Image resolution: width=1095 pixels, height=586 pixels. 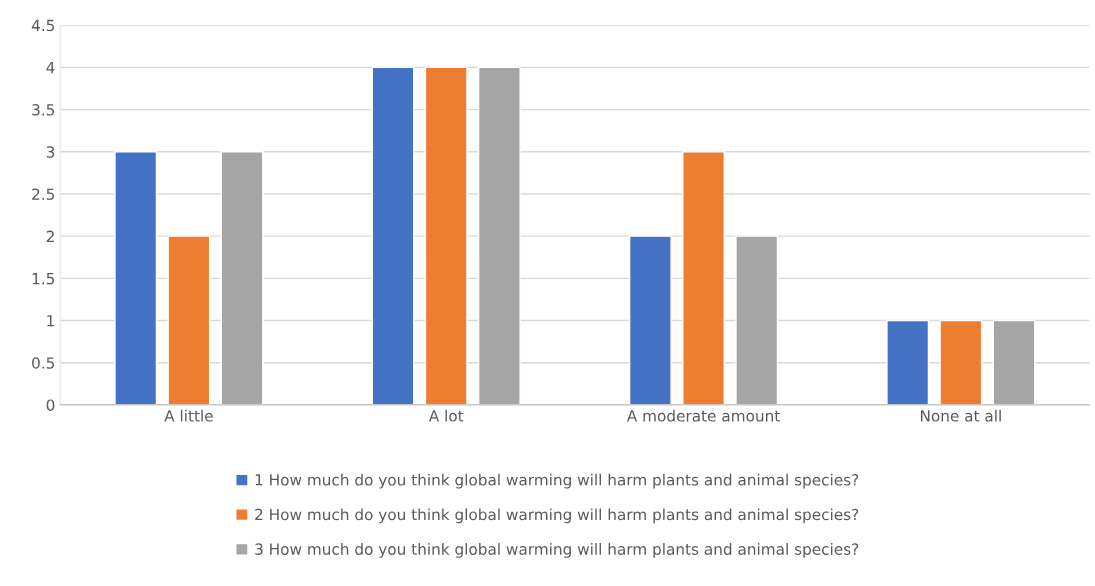 What do you see at coordinates (43, 25) in the screenshot?
I see `y-tick-label: 4.5` at bounding box center [43, 25].